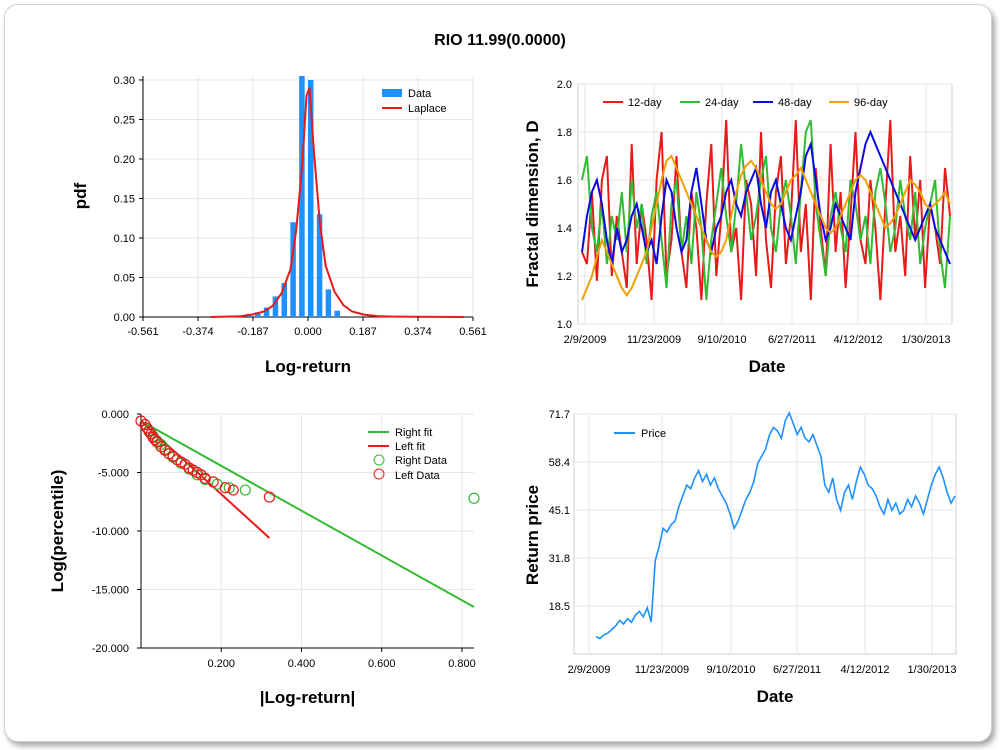 The image size is (1000, 750). What do you see at coordinates (722, 103) in the screenshot?
I see `legend-label-24-day: 24-day` at bounding box center [722, 103].